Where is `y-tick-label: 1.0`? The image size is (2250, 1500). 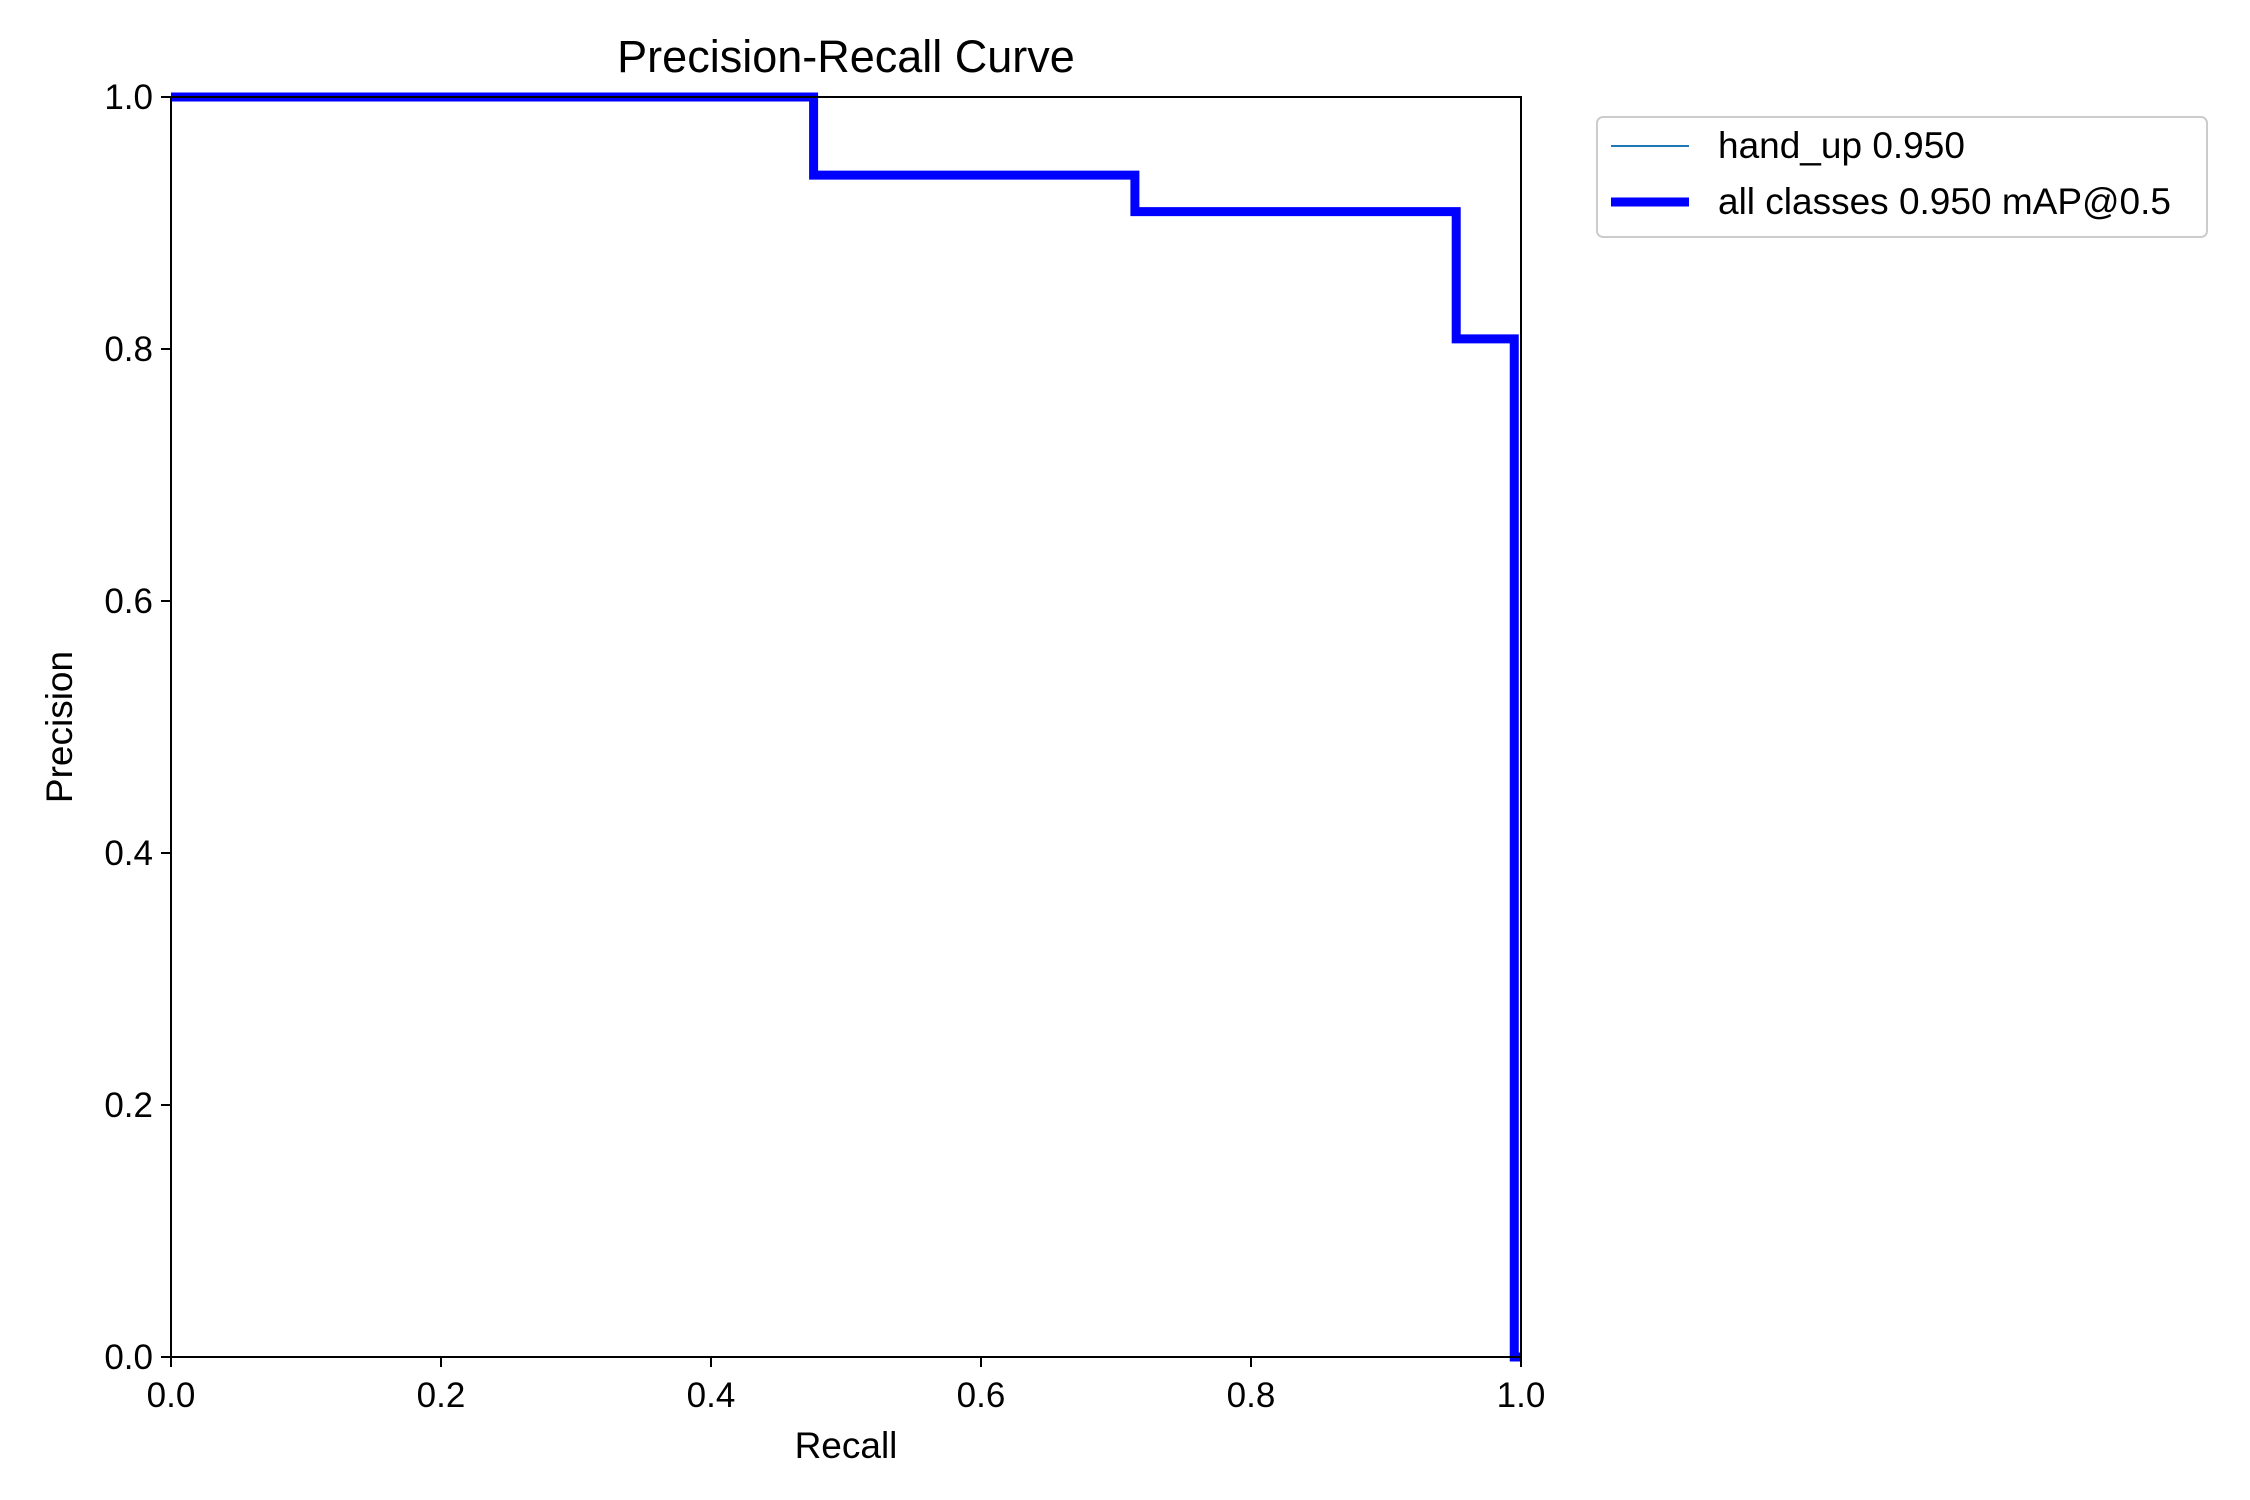
y-tick-label: 1.0 is located at coordinates (128, 97).